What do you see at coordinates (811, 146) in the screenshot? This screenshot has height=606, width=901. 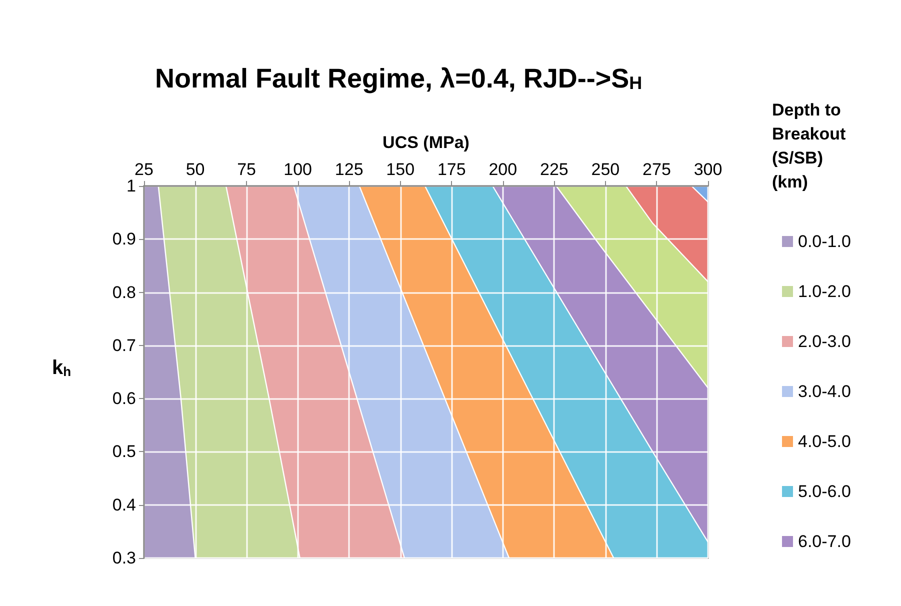 I see `legend-title: Depth to Breakout (S/SB) (km)` at bounding box center [811, 146].